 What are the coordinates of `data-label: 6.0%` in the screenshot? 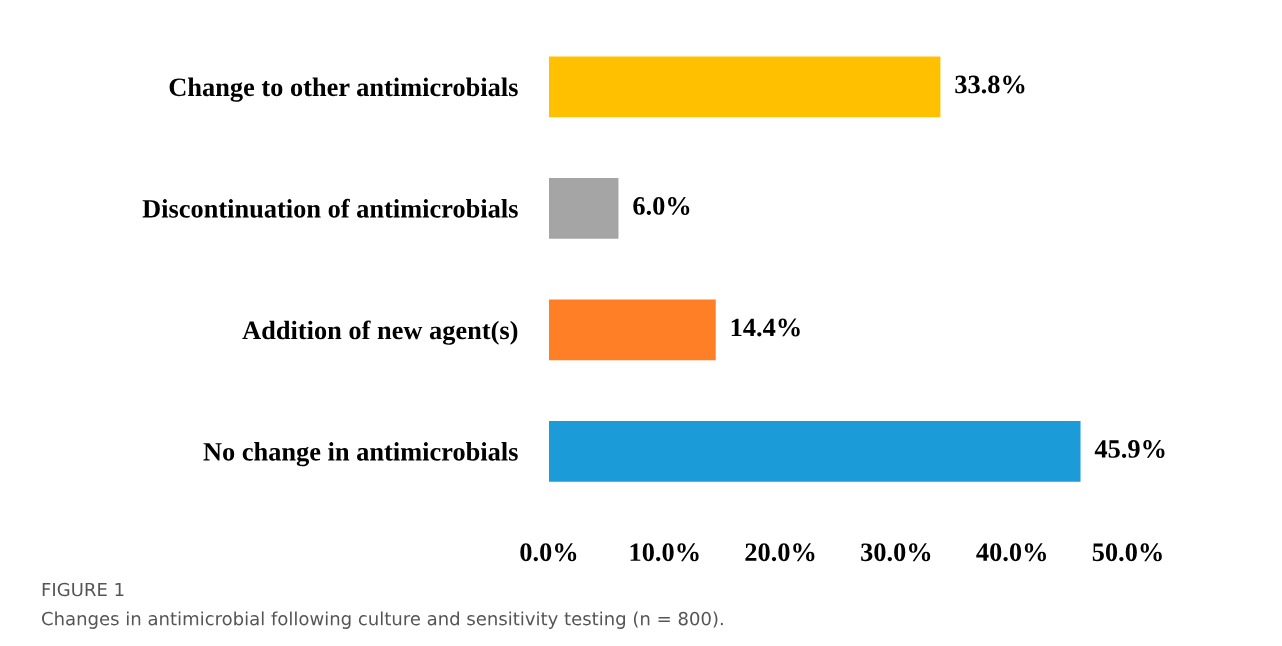 It's located at (661, 206).